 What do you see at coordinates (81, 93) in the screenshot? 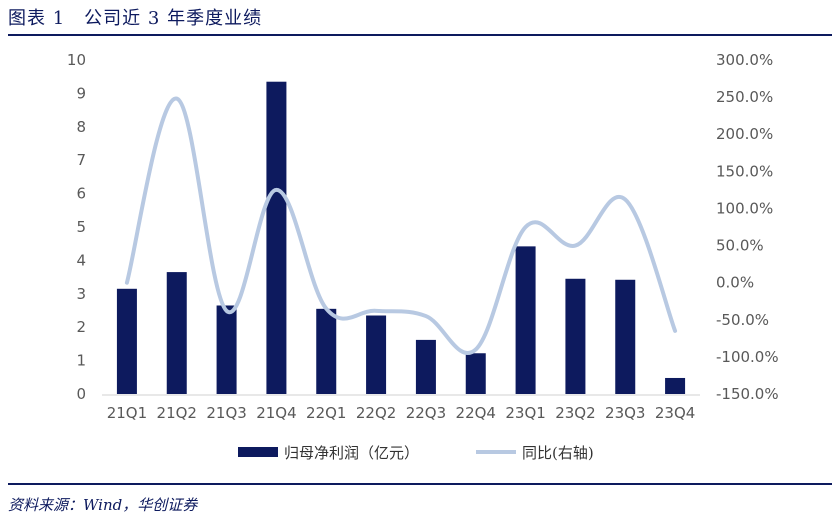
I see `left-axis-tick-label: 9` at bounding box center [81, 93].